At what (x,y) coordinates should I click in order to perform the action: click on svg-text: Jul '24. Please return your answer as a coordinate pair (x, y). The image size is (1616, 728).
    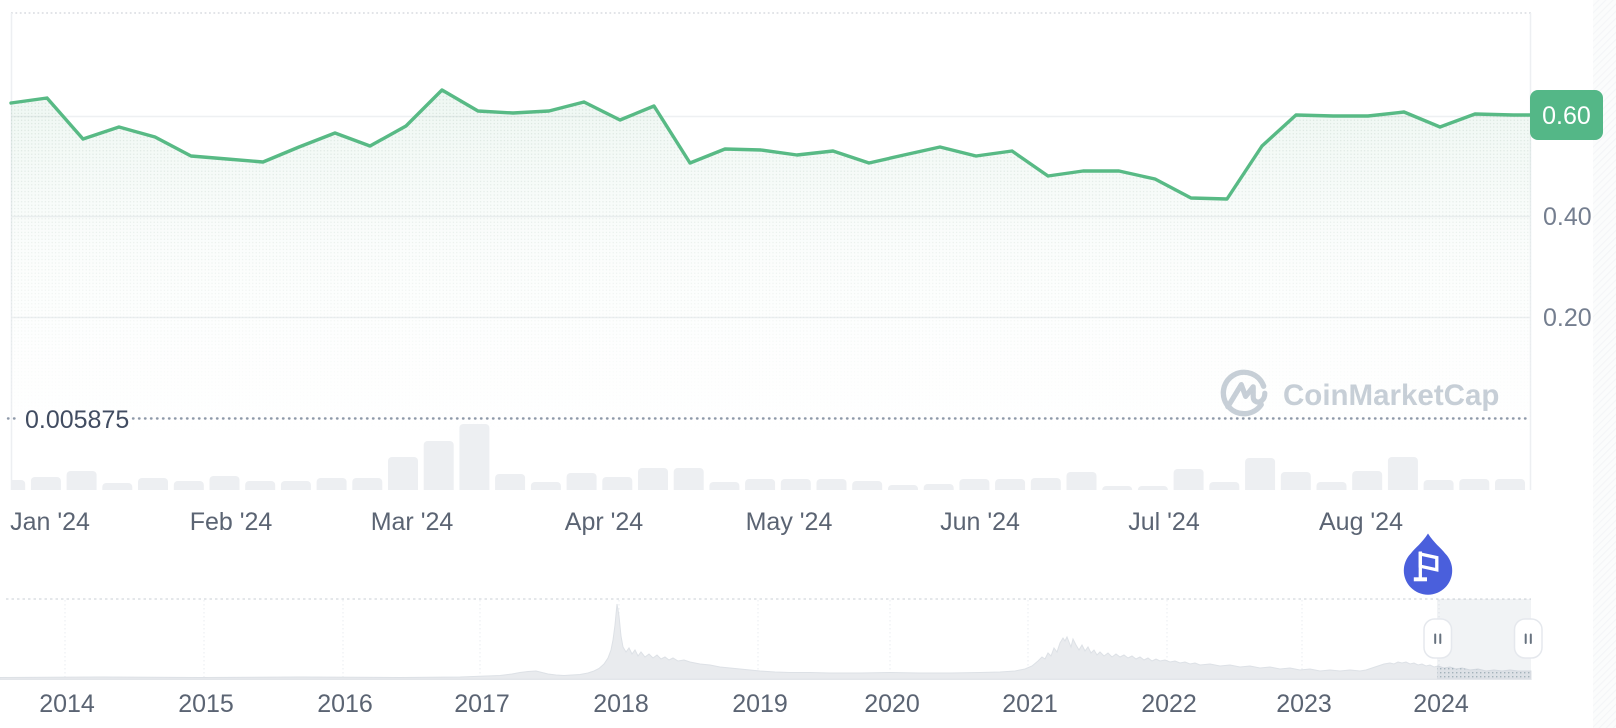
    Looking at the image, I should click on (1164, 522).